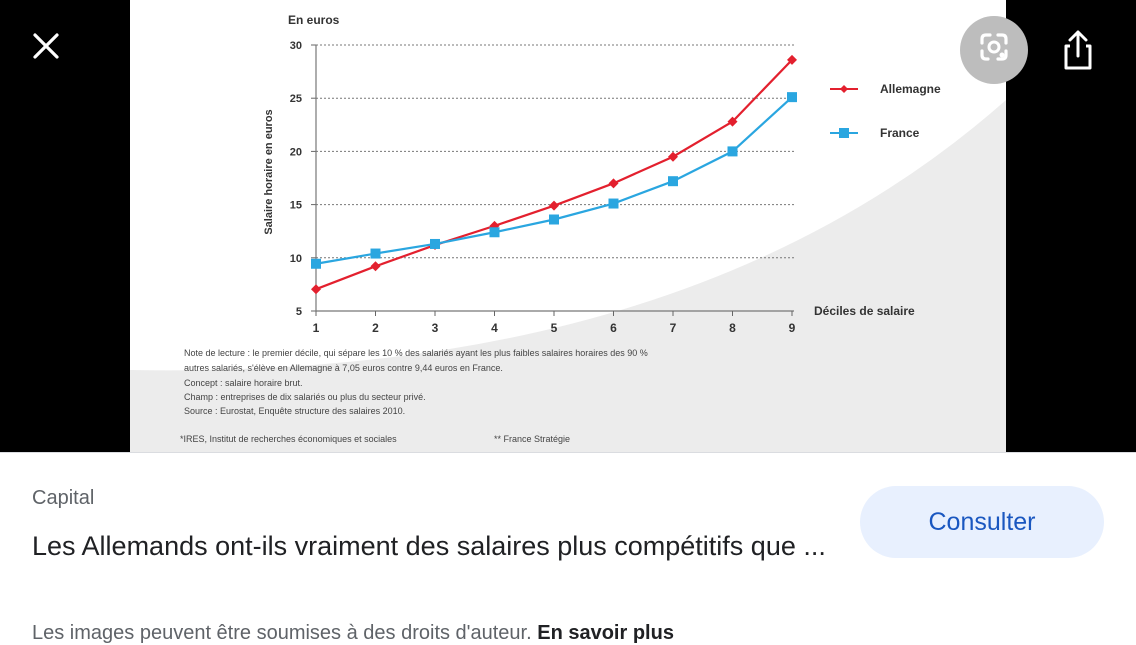  Describe the element at coordinates (605, 633) in the screenshot. I see `learn-more-link: En savoir plus` at that location.